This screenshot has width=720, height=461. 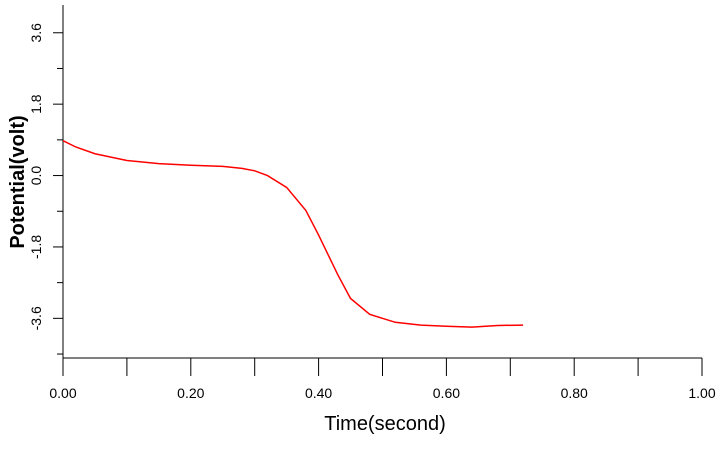 What do you see at coordinates (62, 393) in the screenshot?
I see `x-tick-label: 0.00` at bounding box center [62, 393].